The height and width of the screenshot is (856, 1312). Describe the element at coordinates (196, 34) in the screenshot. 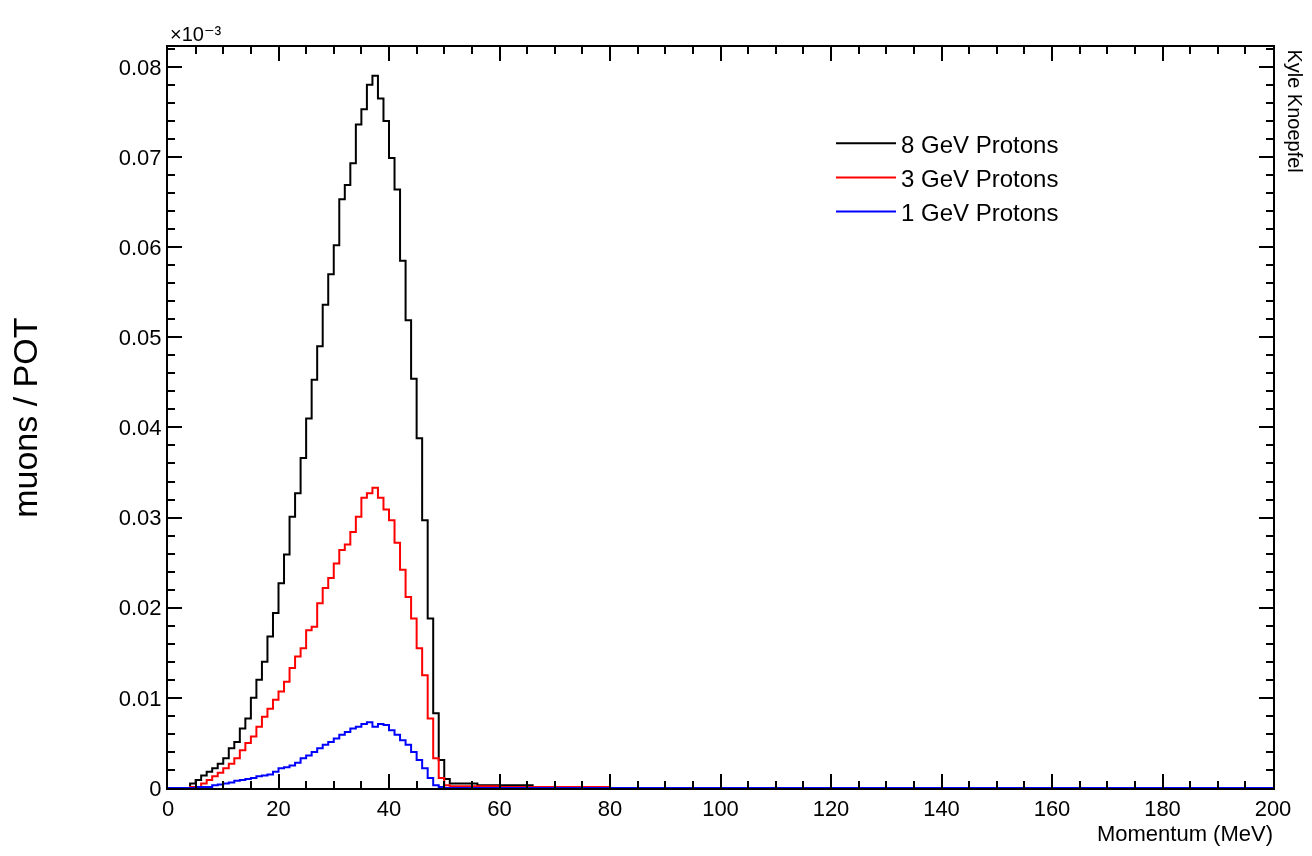

I see `text: ×10⁻³` at that location.